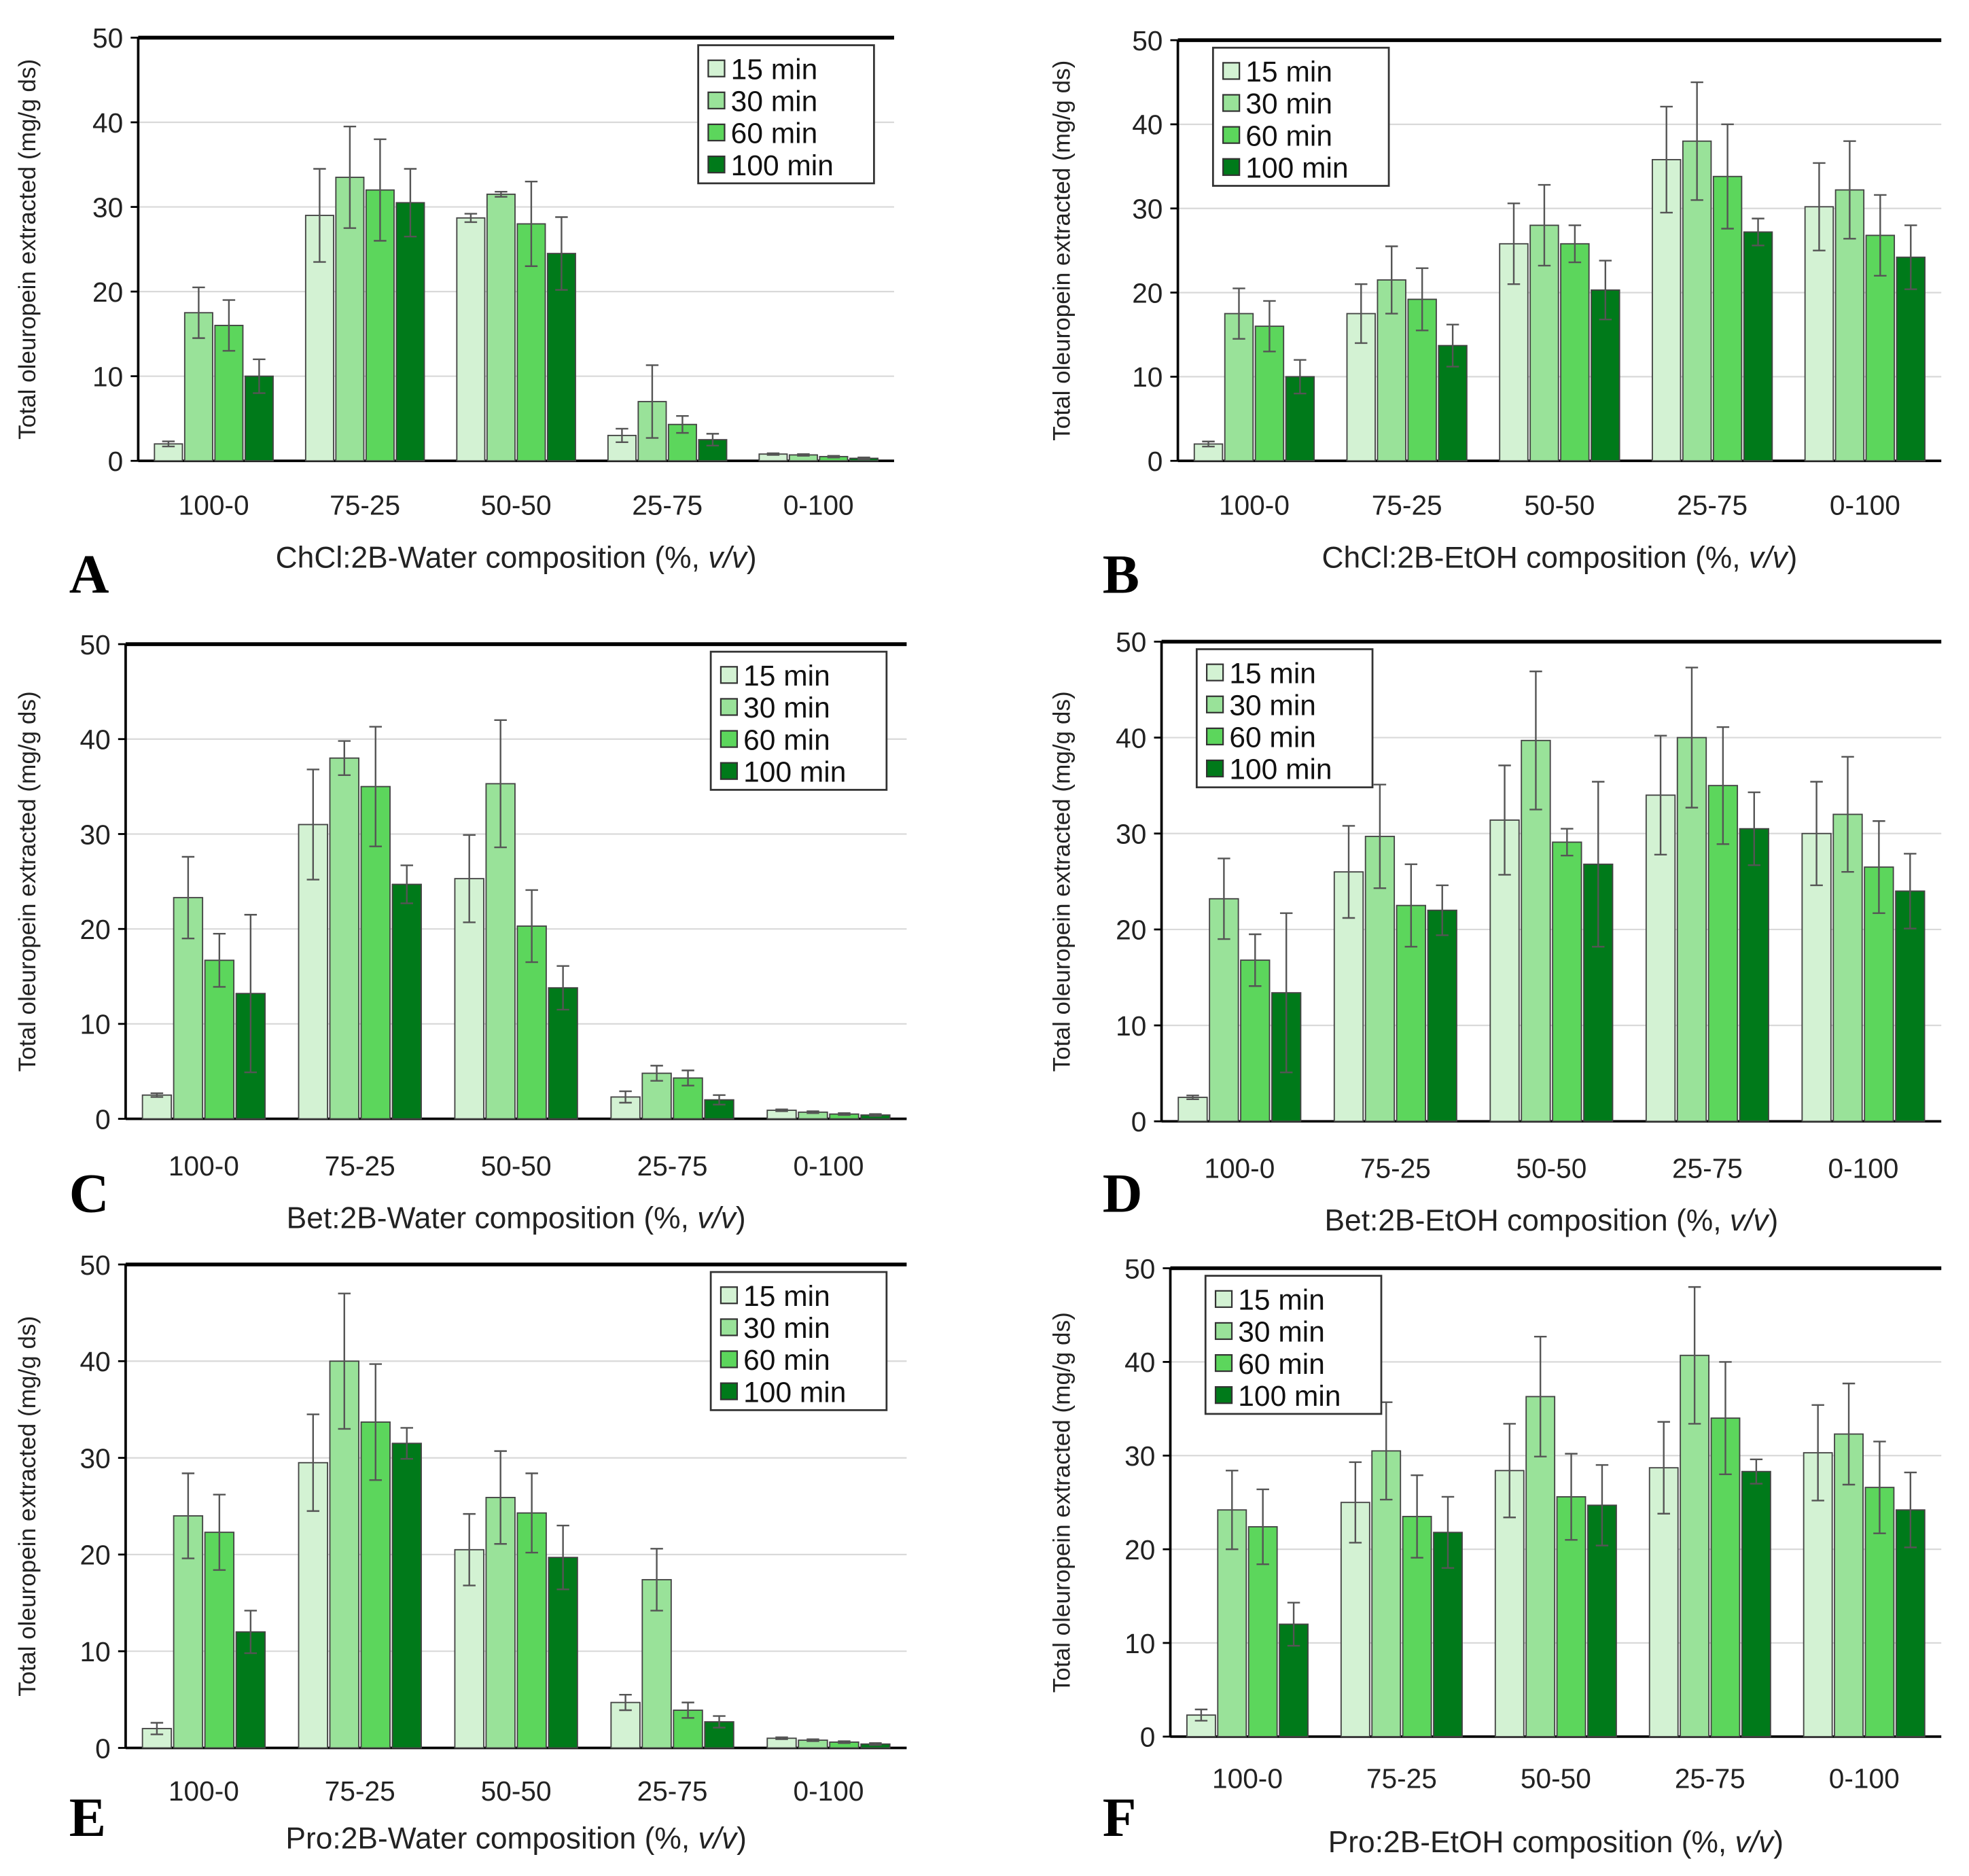 This screenshot has height=1876, width=1969. I want to click on y-tick-label: 0, so click(103, 1119).